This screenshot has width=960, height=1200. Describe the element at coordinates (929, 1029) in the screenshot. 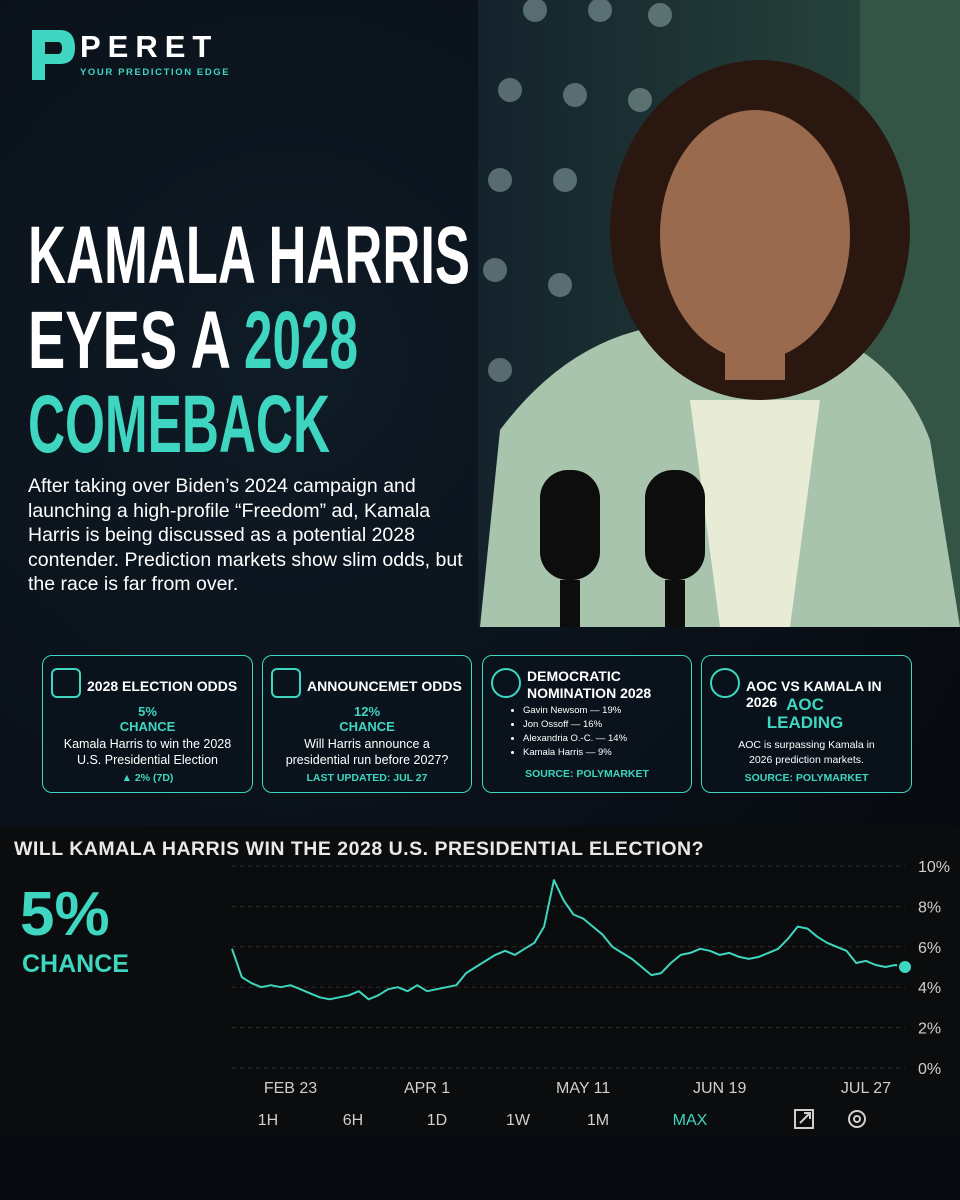

I see `y-tick-label: 2%` at that location.